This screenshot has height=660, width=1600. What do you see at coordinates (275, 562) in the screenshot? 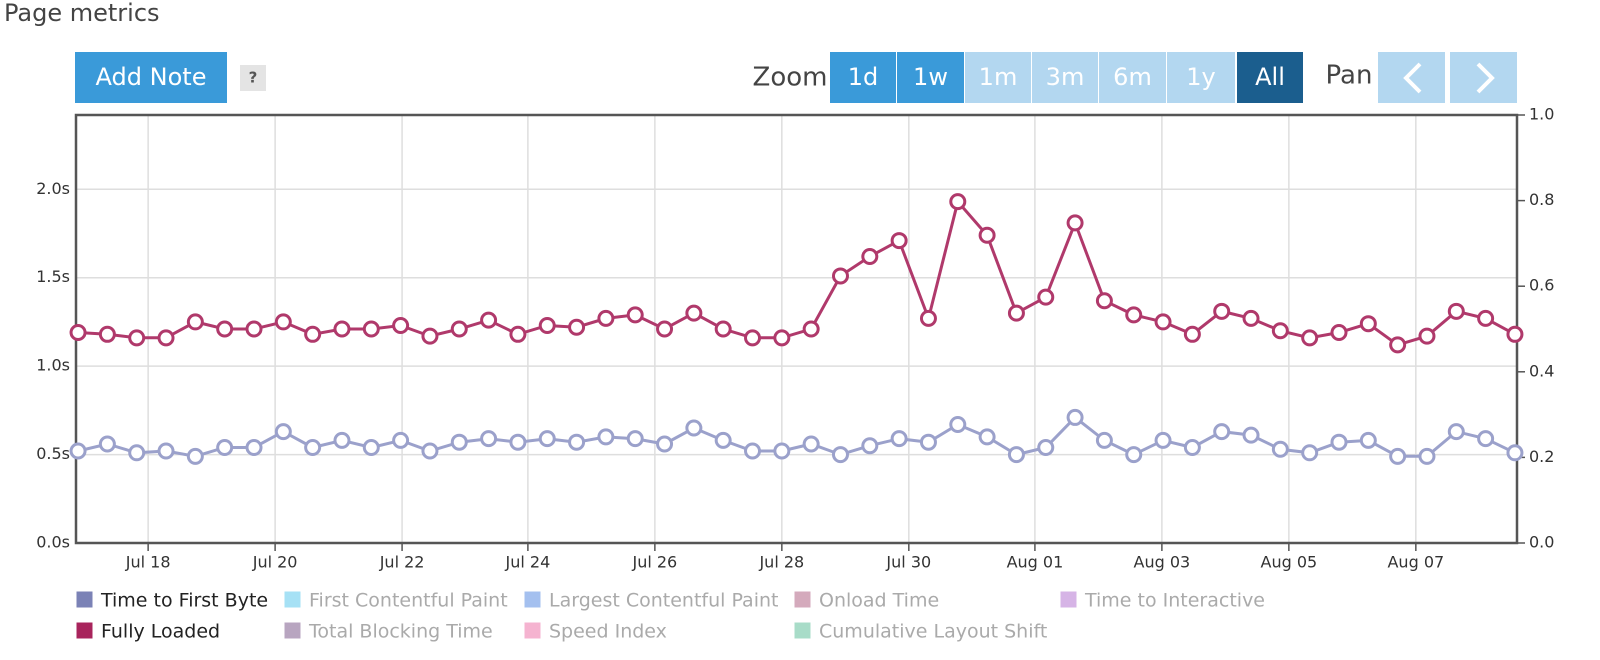
I see `x-tick-label: Jul 20` at bounding box center [275, 562].